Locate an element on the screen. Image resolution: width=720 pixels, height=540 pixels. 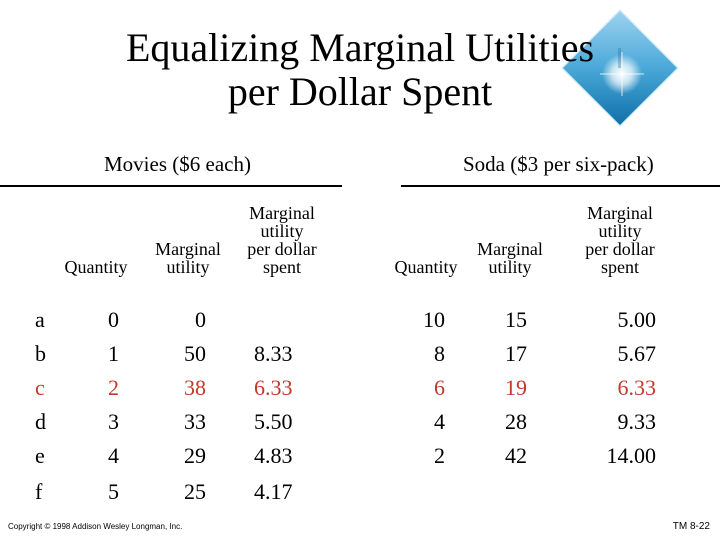
soda-heading: Soda ($3 per six-pack) is located at coordinates (558, 164).